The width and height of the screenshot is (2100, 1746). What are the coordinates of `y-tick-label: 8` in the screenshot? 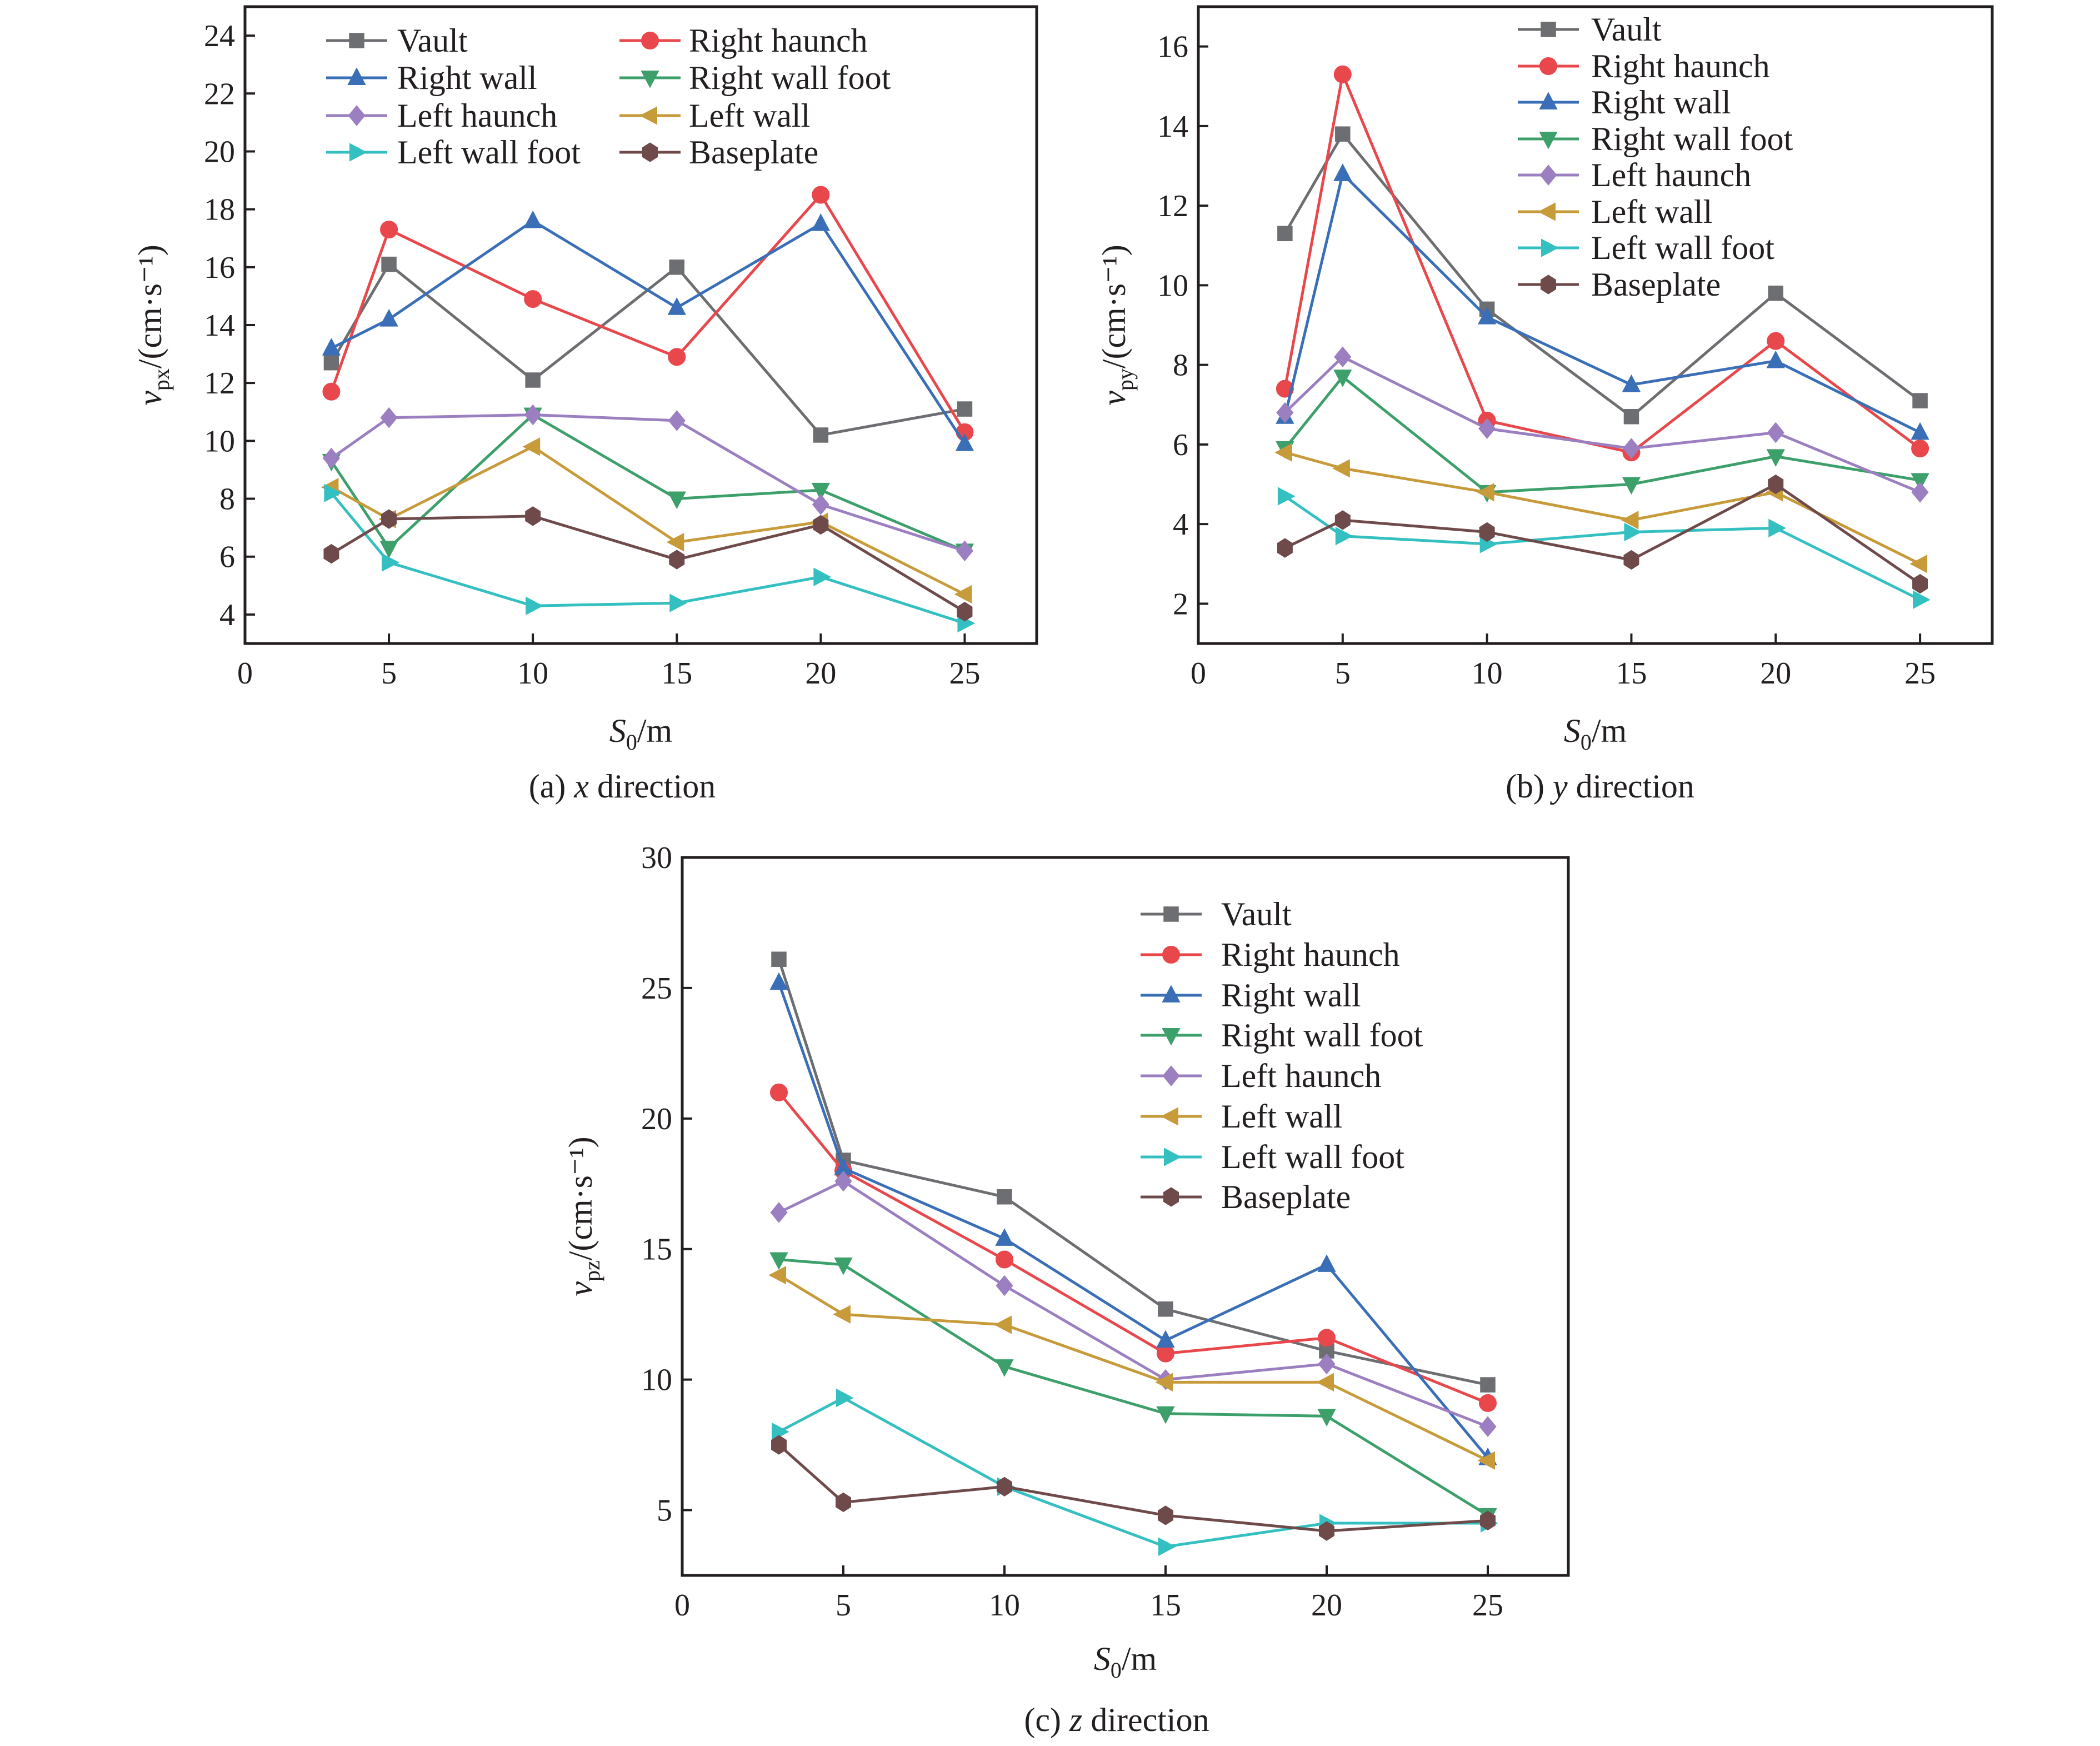 It's located at (227, 500).